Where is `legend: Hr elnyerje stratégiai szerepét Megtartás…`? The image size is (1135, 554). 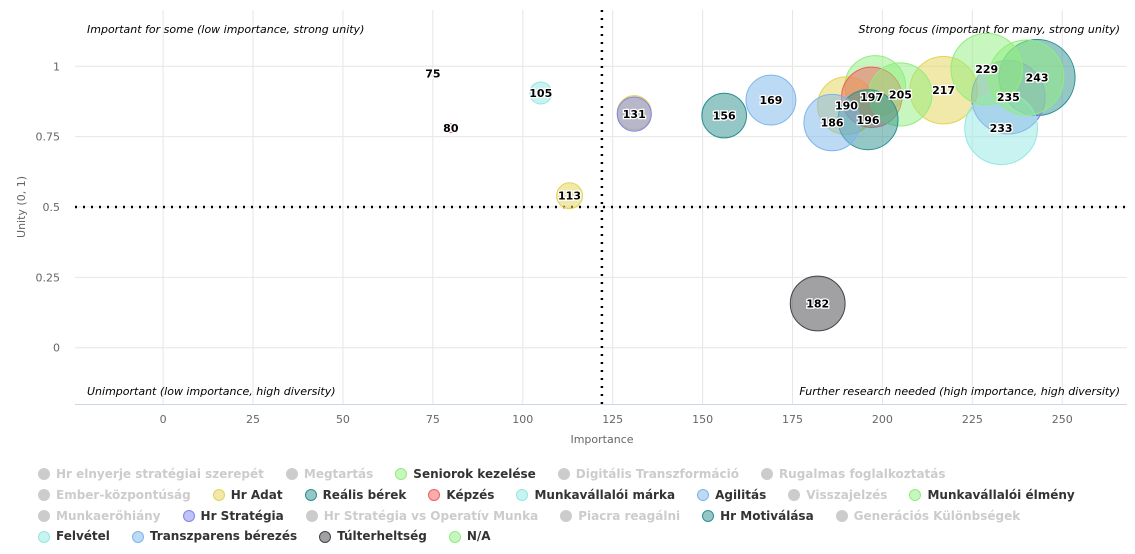 legend: Hr elnyerje stratégiai szerepét Megtartás… is located at coordinates (583, 506).